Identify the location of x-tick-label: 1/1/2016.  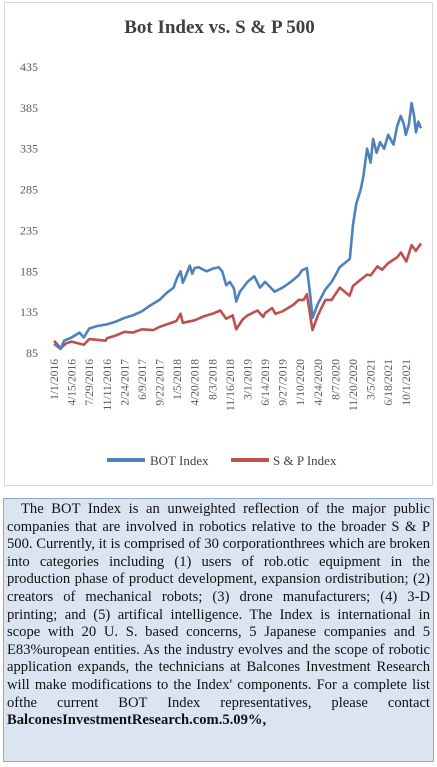
(55, 379).